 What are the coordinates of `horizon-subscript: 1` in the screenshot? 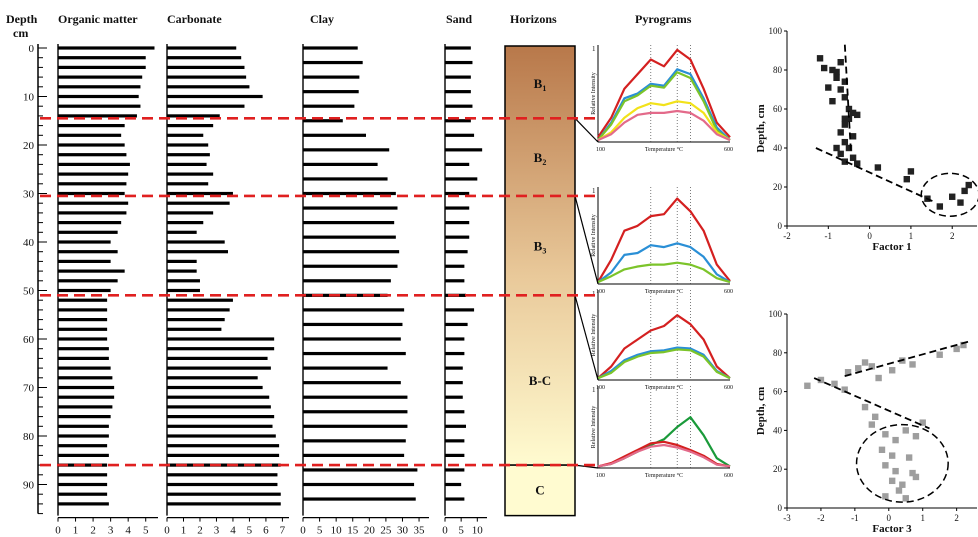 It's located at (544, 88).